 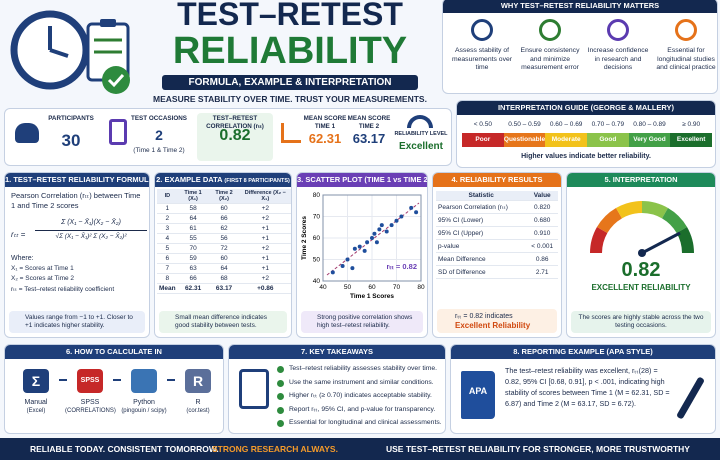 What do you see at coordinates (36, 411) in the screenshot?
I see `tool-detail: (Excel)` at bounding box center [36, 411].